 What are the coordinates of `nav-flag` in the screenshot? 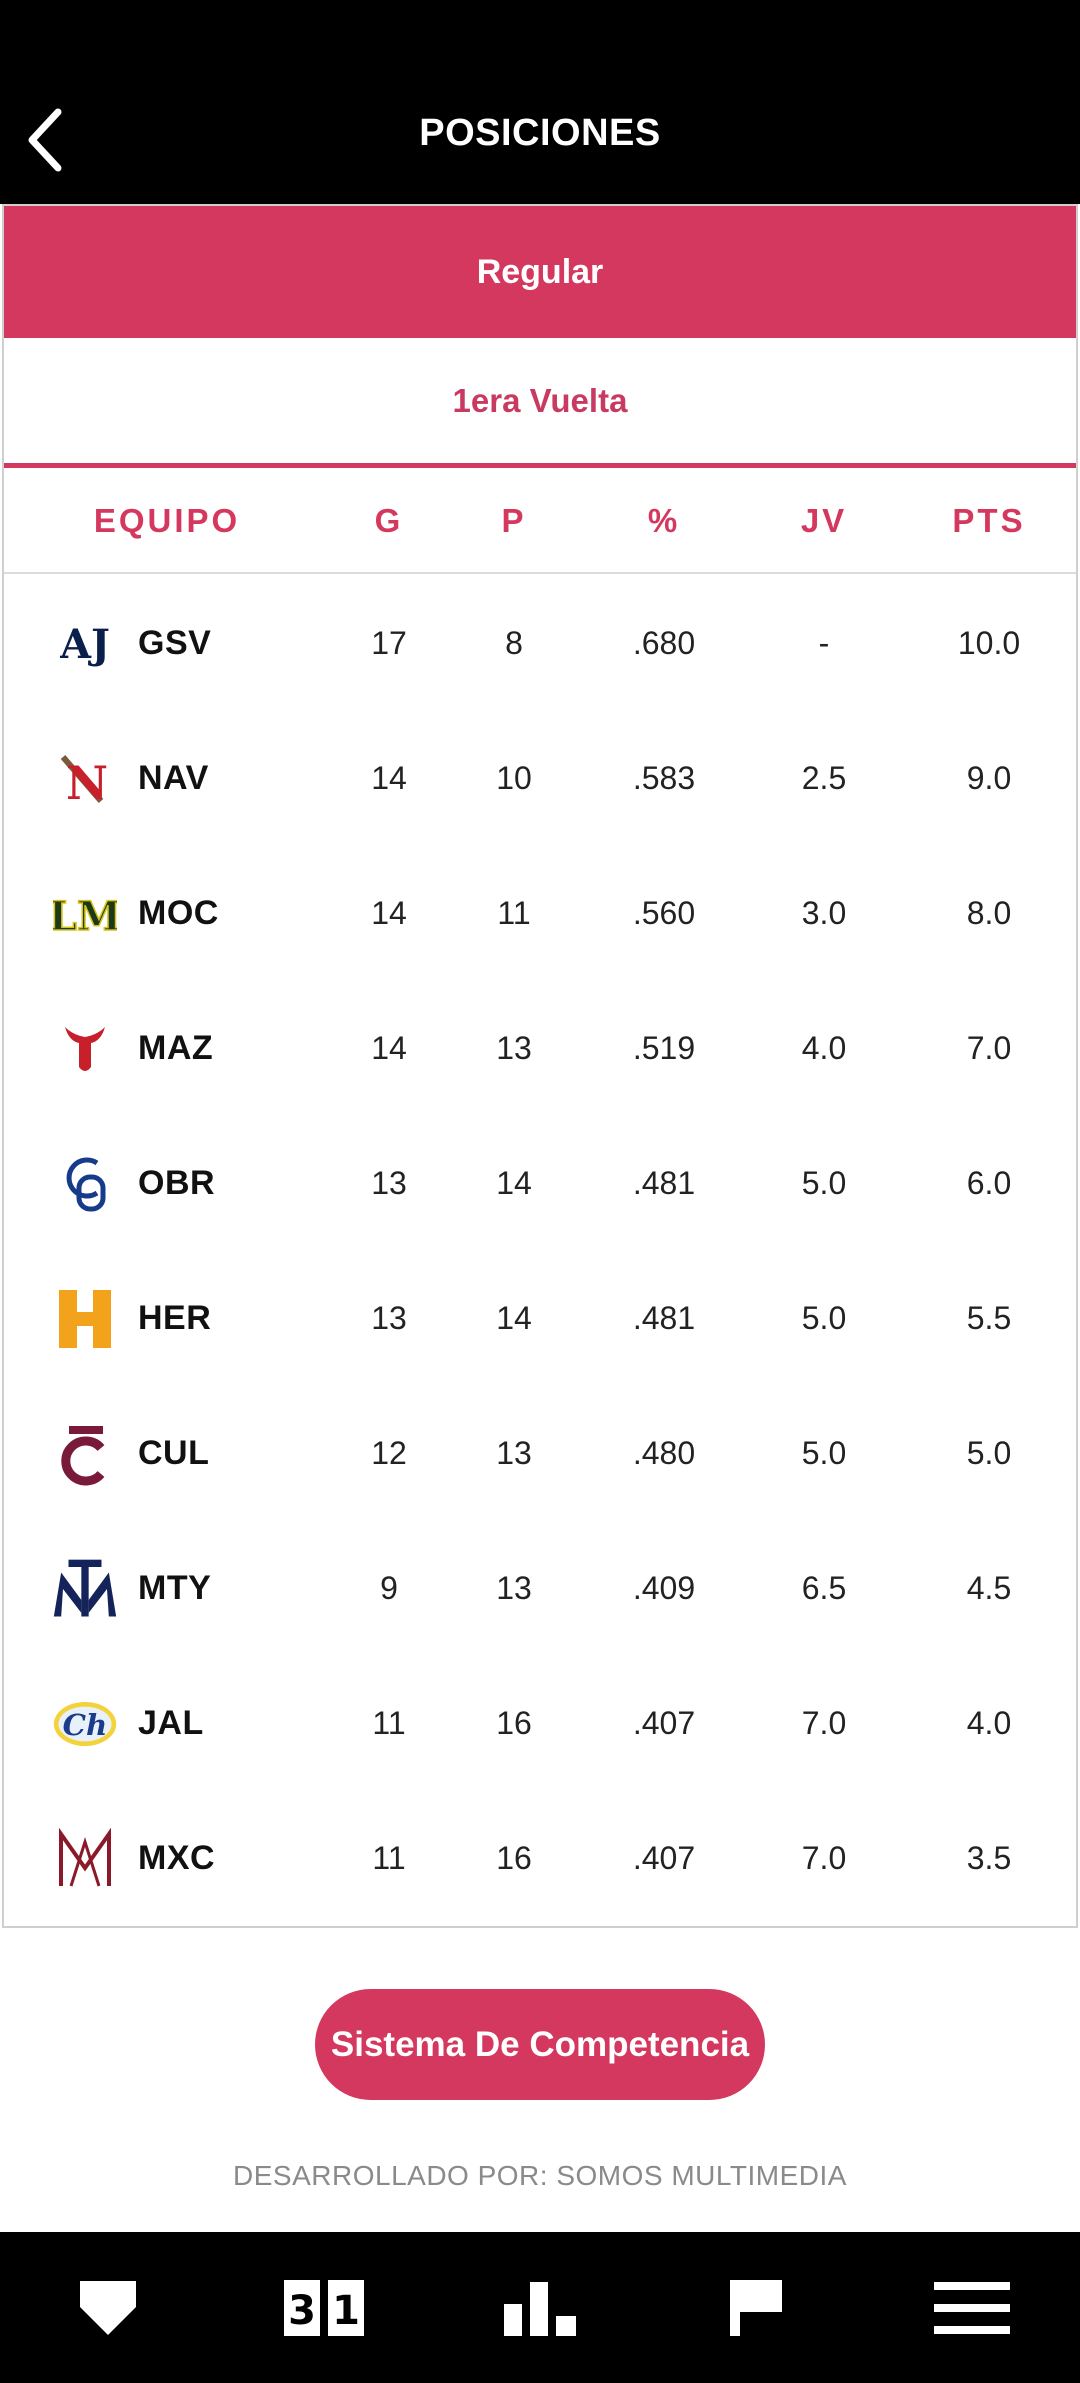 It's located at (756, 2307).